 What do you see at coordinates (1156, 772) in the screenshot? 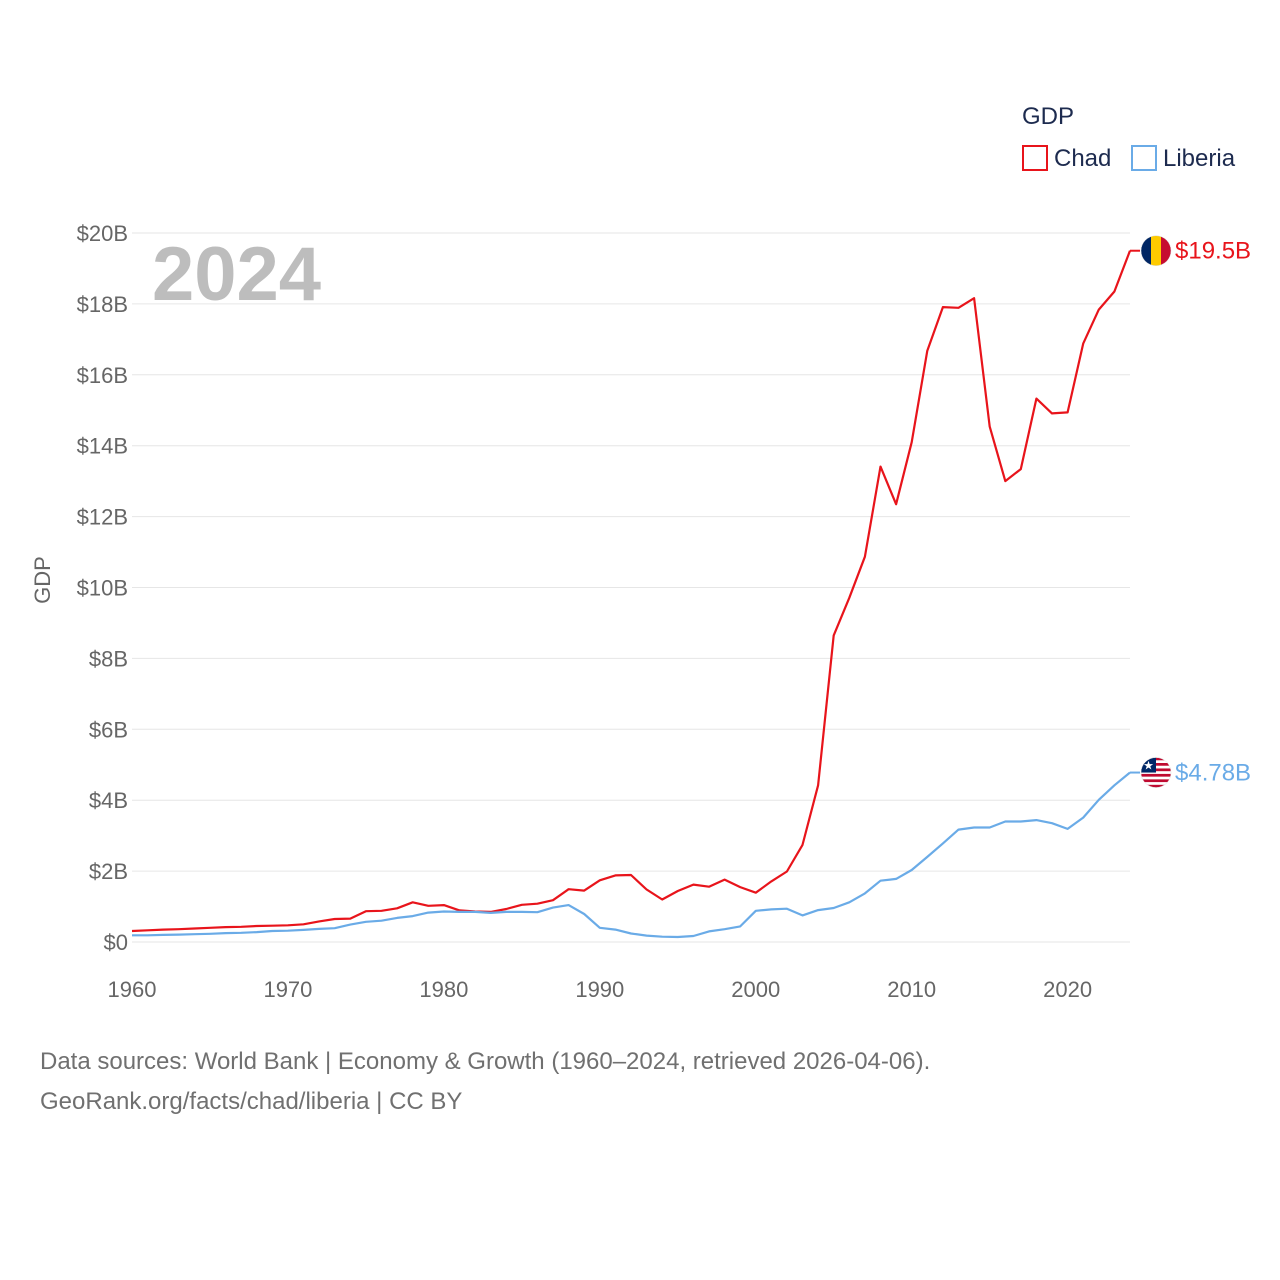
I see `liberia-flag-icon: ★` at bounding box center [1156, 772].